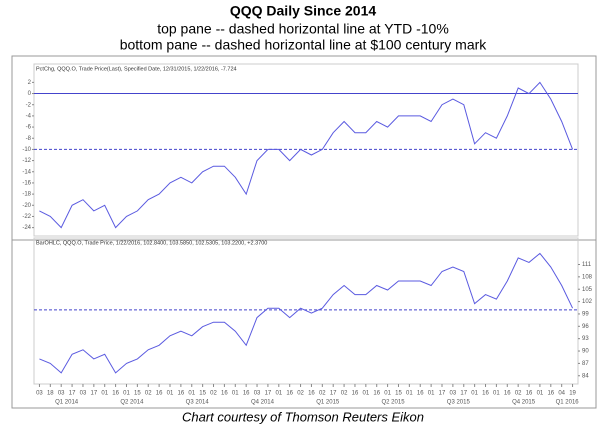 This screenshot has height=430, width=606. I want to click on y-tick-label: -18, so click(26, 195).